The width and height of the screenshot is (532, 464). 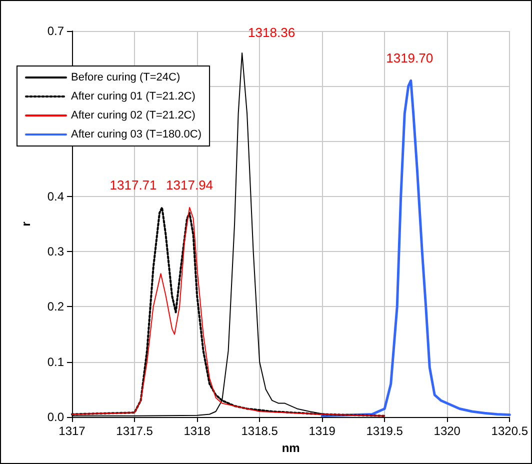 What do you see at coordinates (197, 431) in the screenshot?
I see `x-tick-label: 1318` at bounding box center [197, 431].